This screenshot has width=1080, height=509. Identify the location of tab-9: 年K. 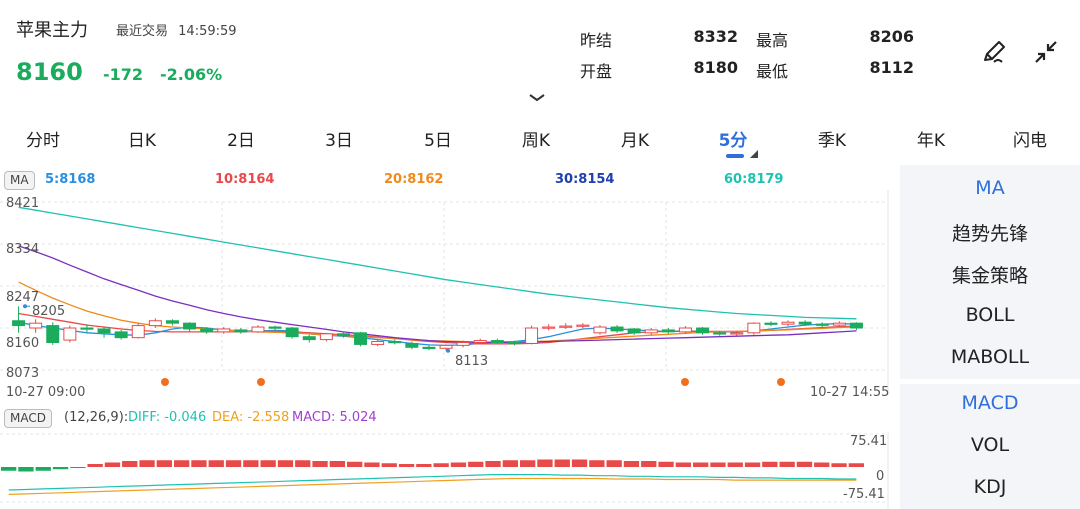
(931, 141).